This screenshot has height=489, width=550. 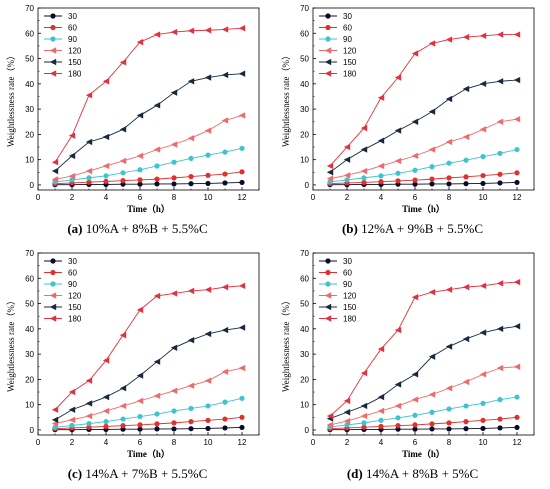 What do you see at coordinates (75, 62) in the screenshot?
I see `legend-label-150: 150` at bounding box center [75, 62].